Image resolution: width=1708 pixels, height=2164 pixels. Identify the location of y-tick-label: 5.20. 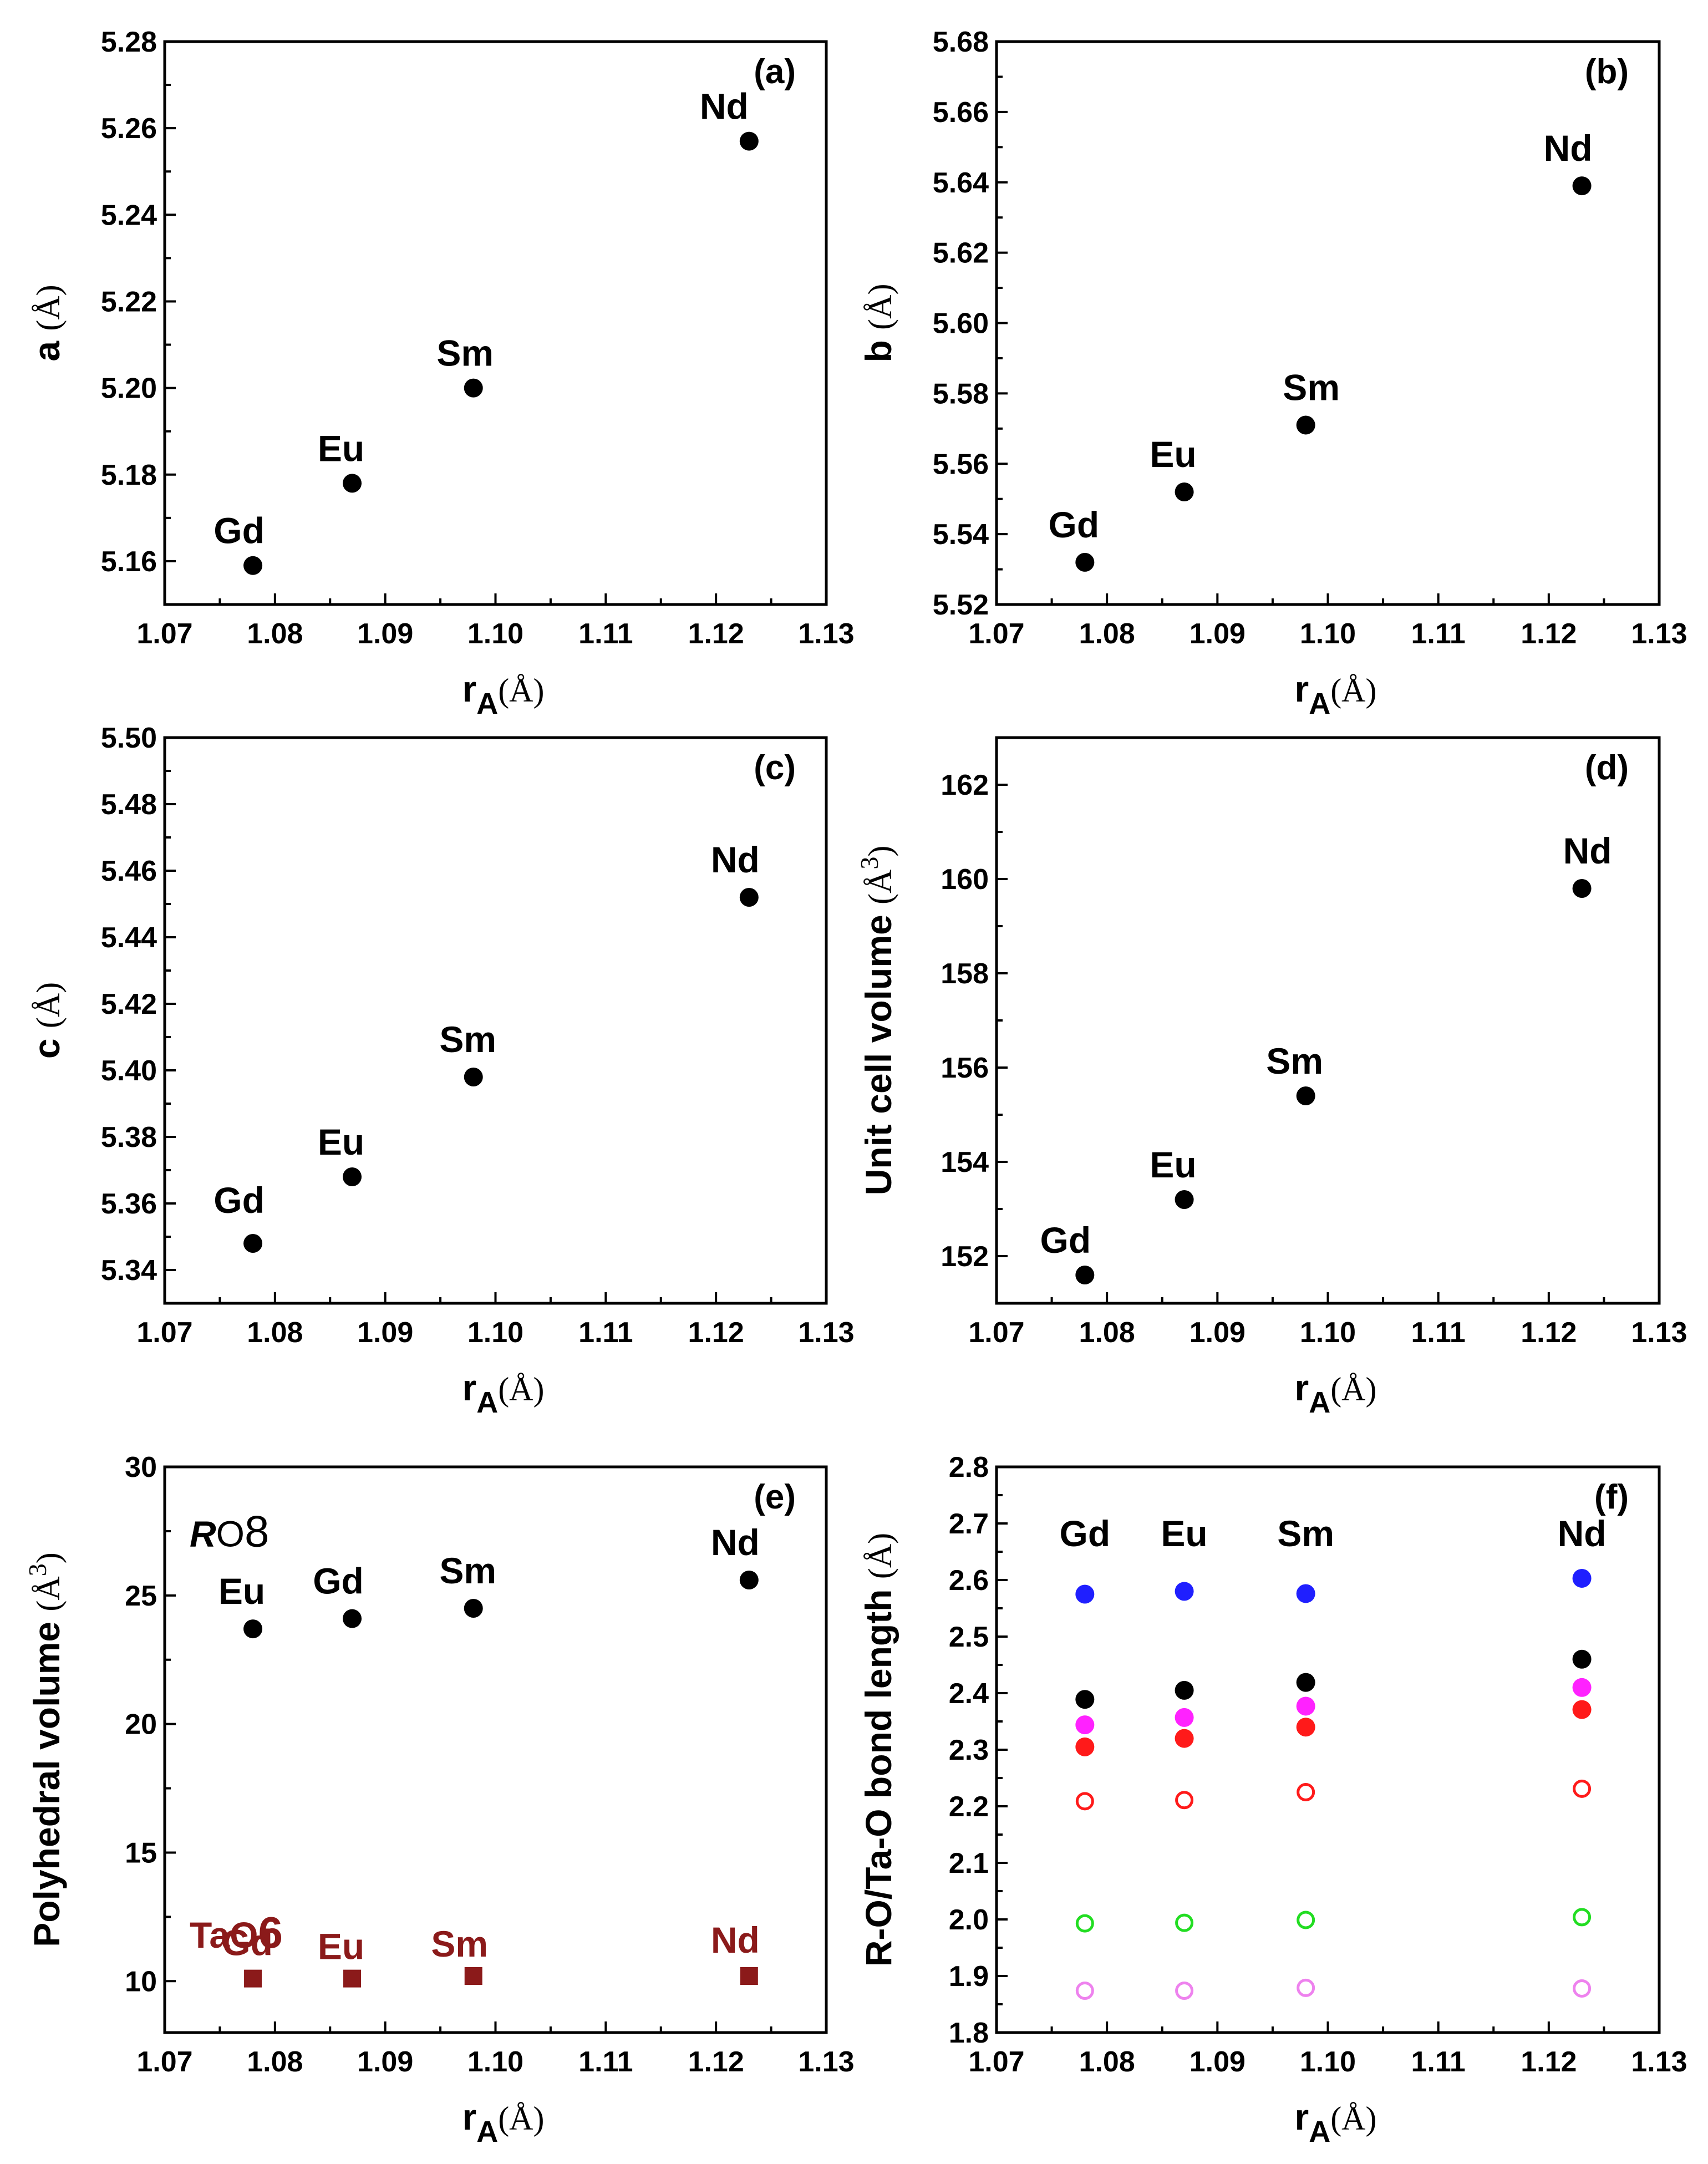
(129, 389).